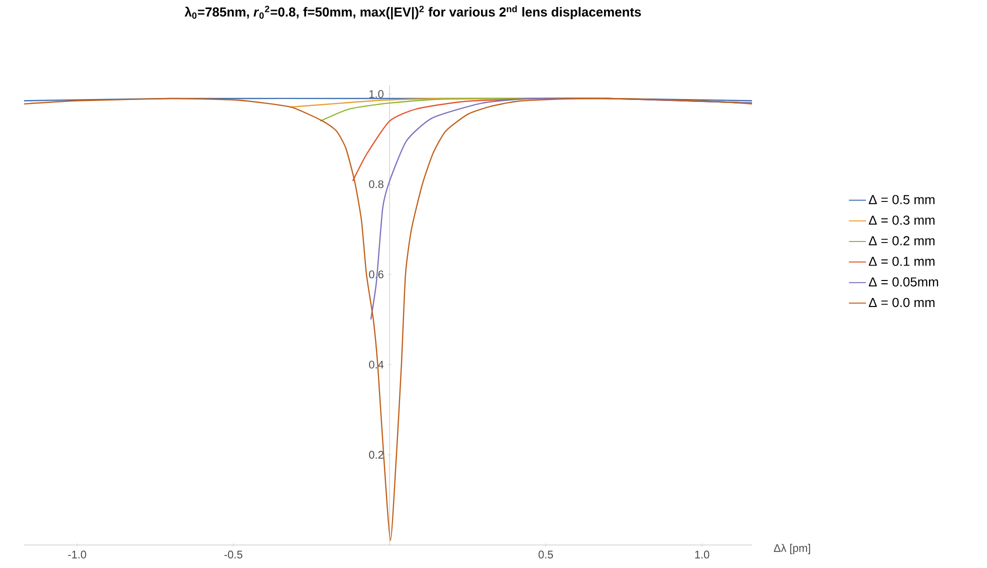 The image size is (987, 568). Describe the element at coordinates (545, 554) in the screenshot. I see `x-tick-label: 0.5` at that location.